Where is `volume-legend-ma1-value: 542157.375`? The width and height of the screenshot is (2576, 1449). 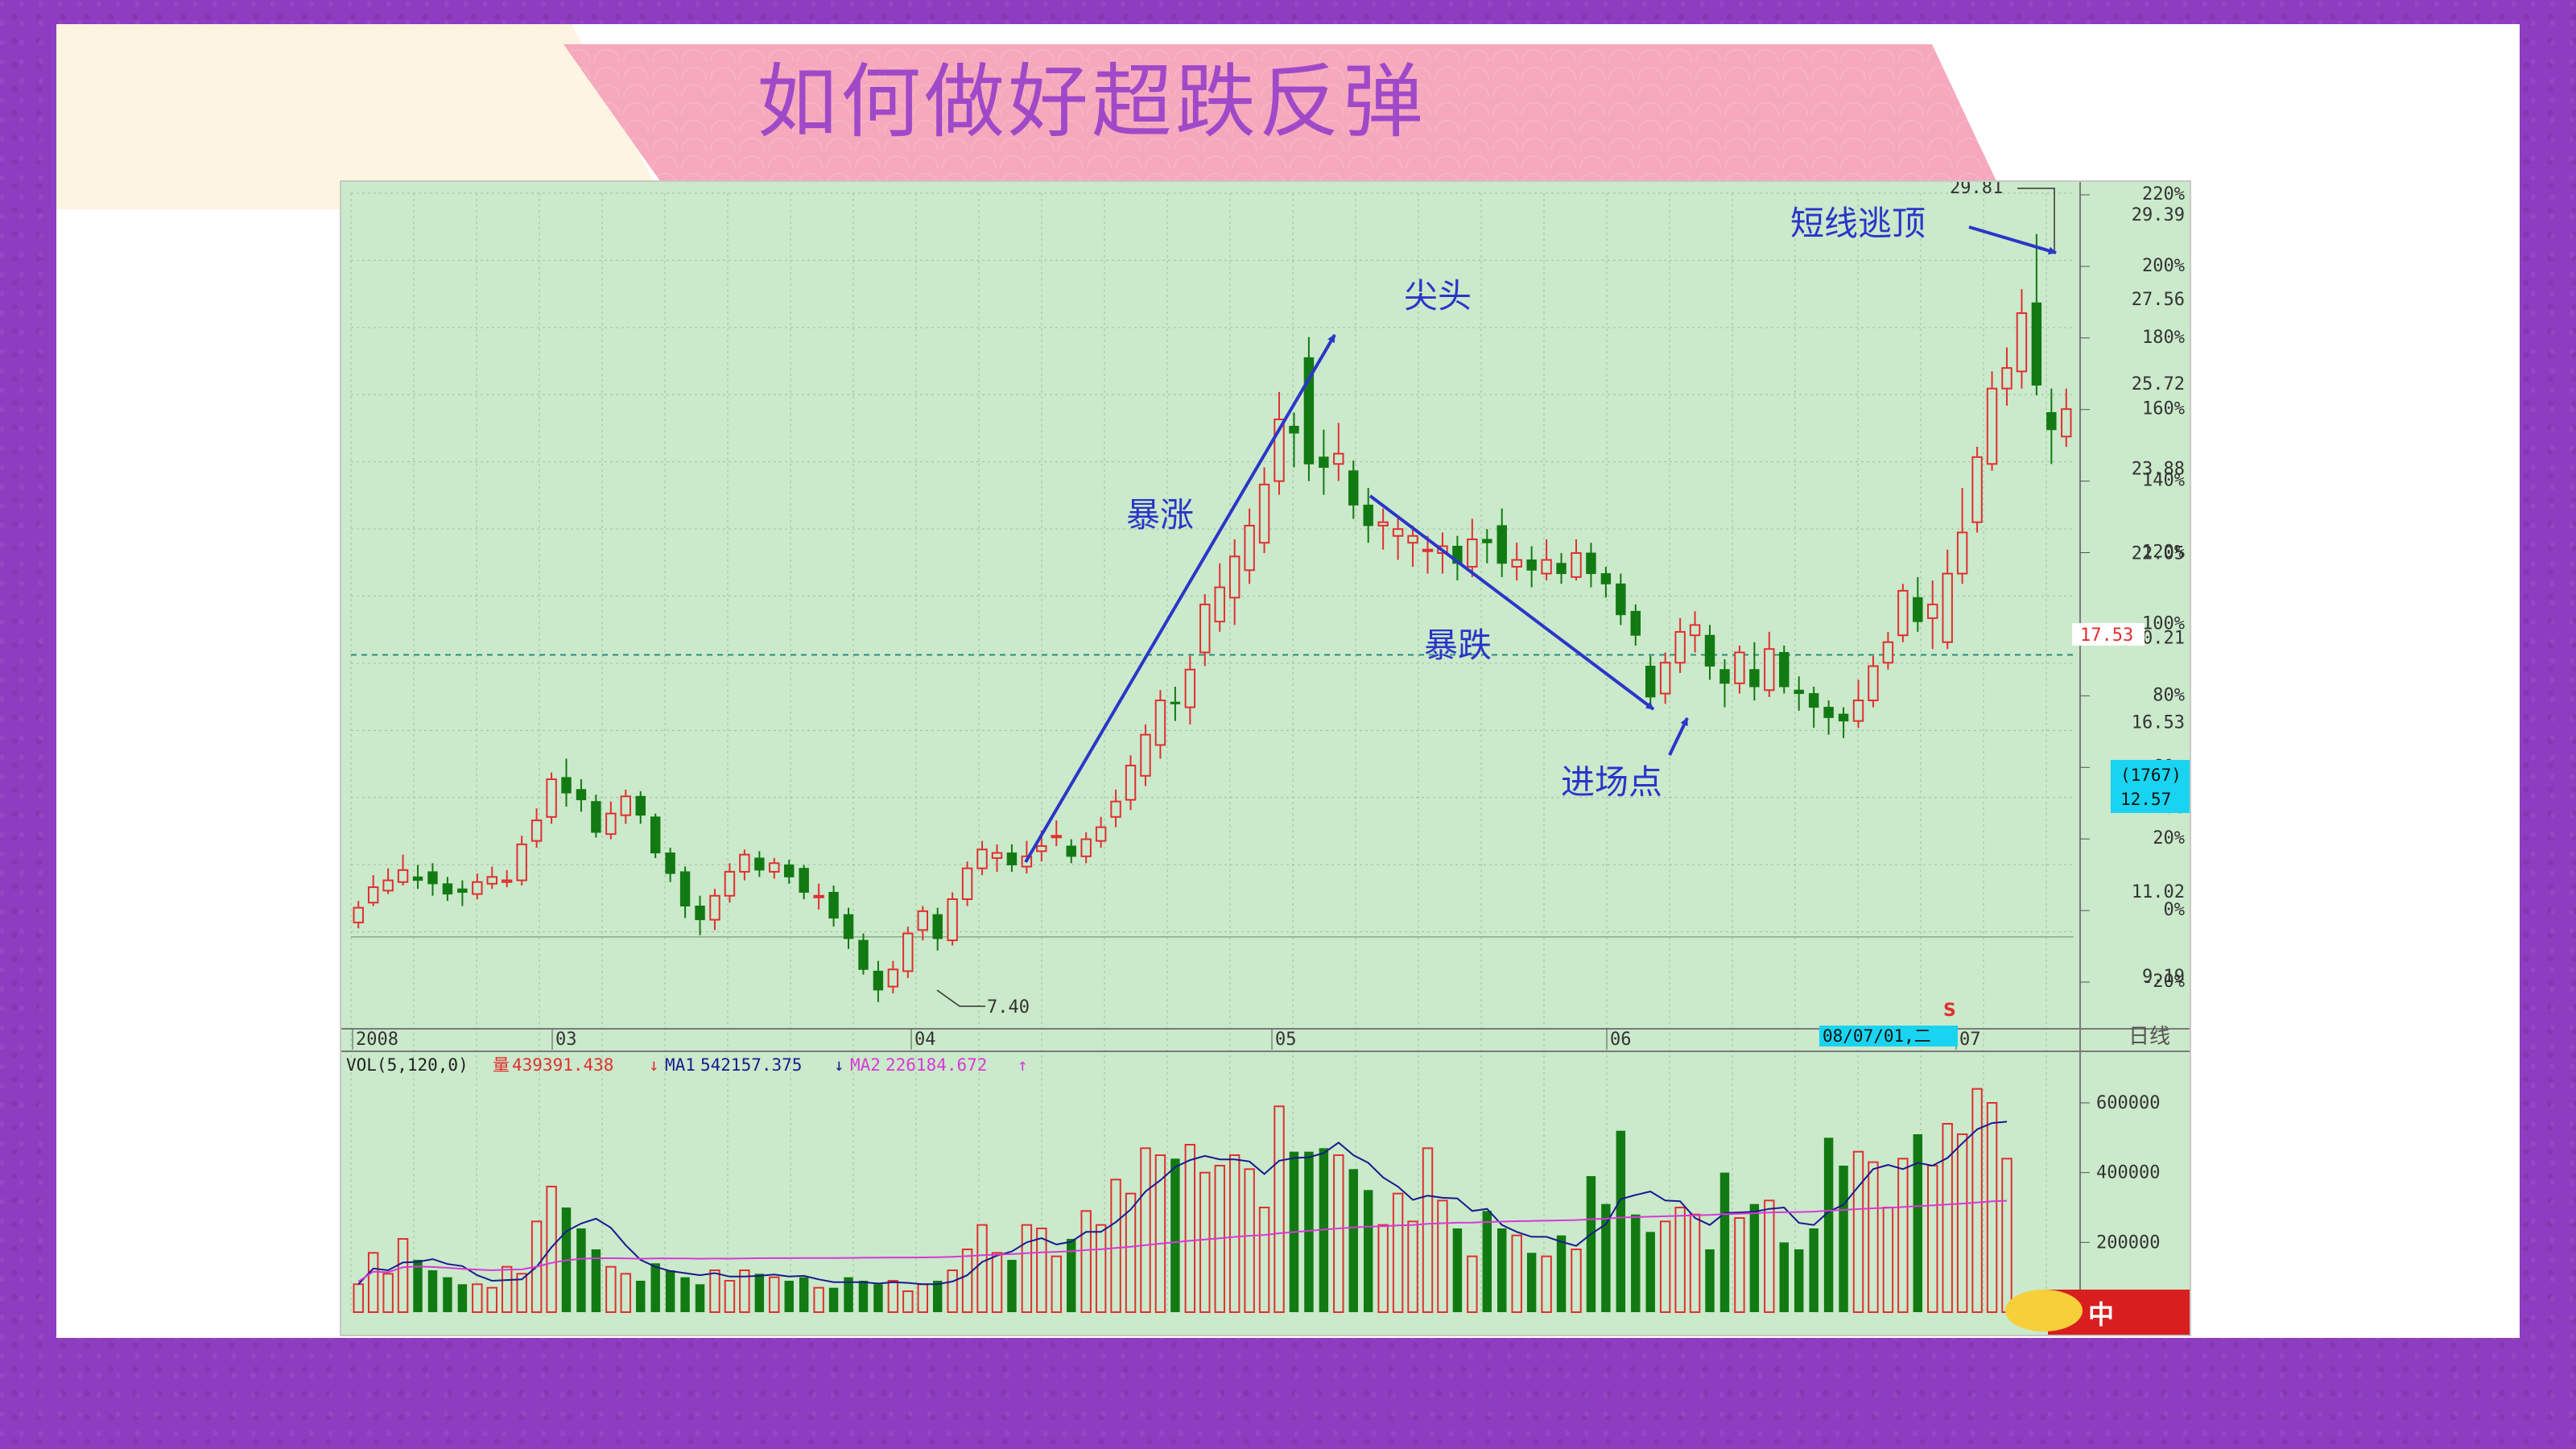
volume-legend-ma1-value: 542157.375 is located at coordinates (751, 1065).